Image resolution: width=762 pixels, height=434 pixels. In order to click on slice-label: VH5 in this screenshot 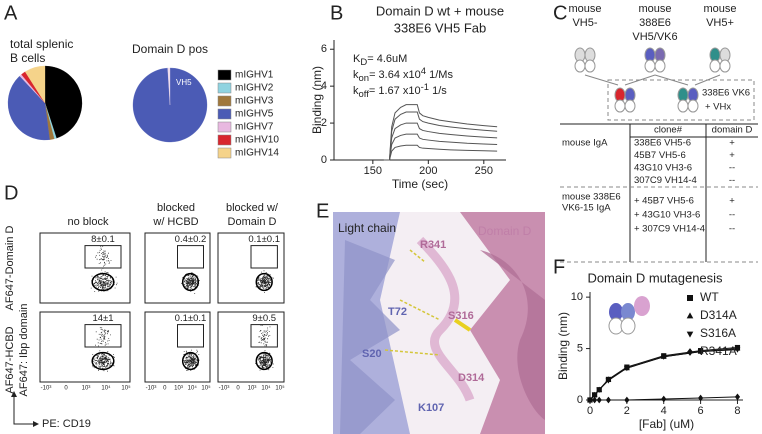, I will do `click(184, 82)`.